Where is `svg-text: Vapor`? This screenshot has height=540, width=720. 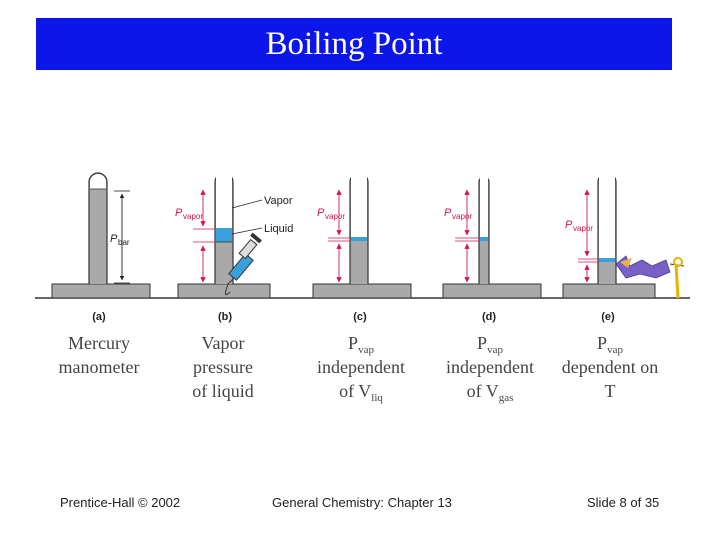 svg-text: Vapor is located at coordinates (278, 201).